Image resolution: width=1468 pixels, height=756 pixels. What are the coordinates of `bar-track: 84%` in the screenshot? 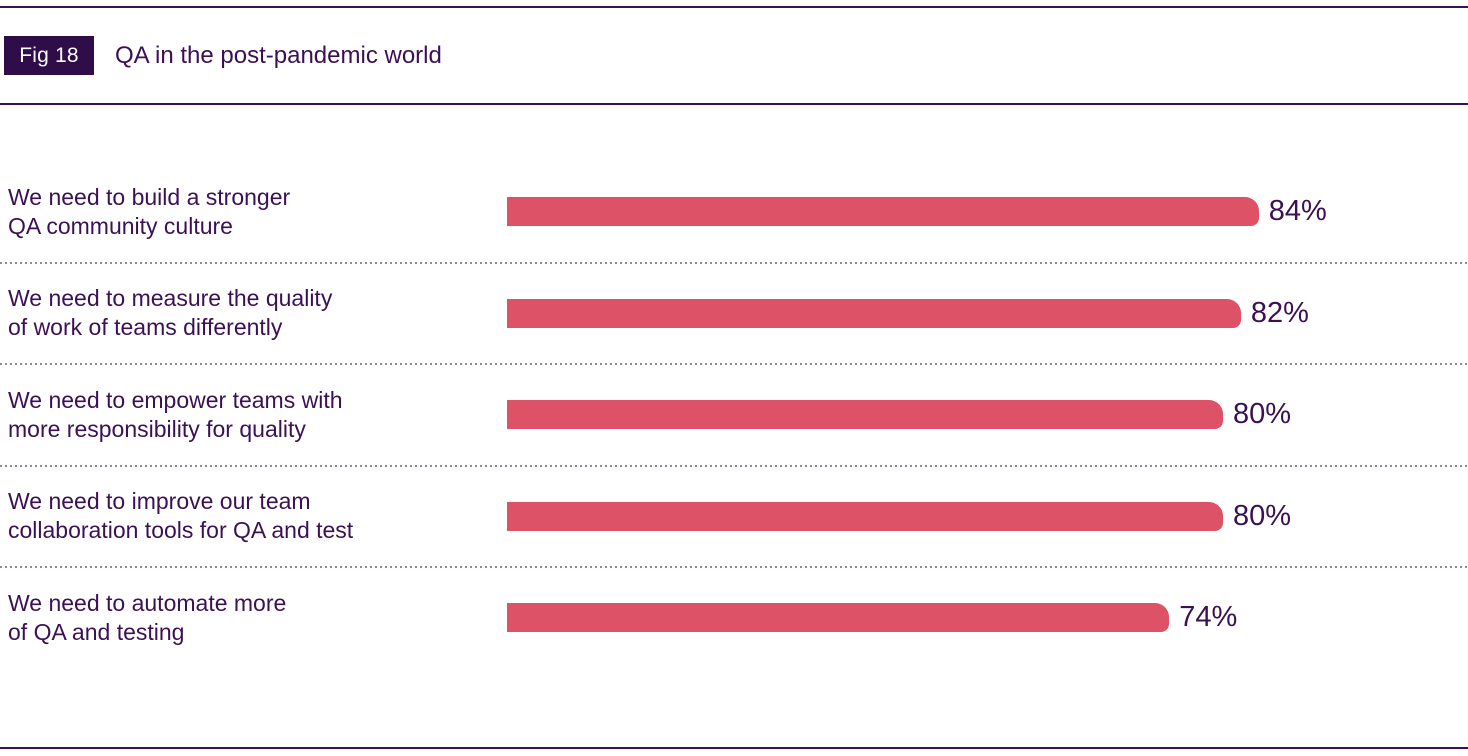 It's located at (954, 211).